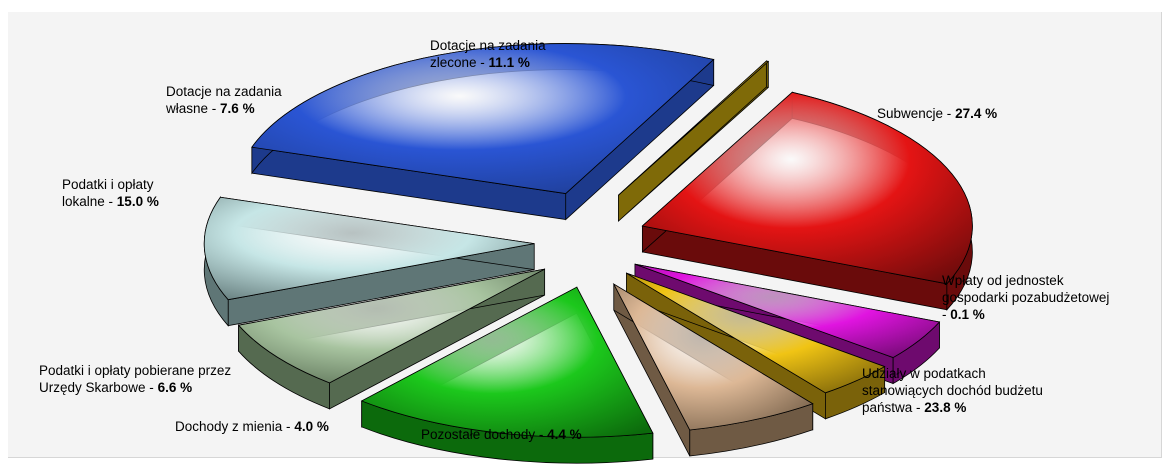 This screenshot has height=464, width=1171. What do you see at coordinates (976, 113) in the screenshot?
I see `slice-value-label: 27.4 %` at bounding box center [976, 113].